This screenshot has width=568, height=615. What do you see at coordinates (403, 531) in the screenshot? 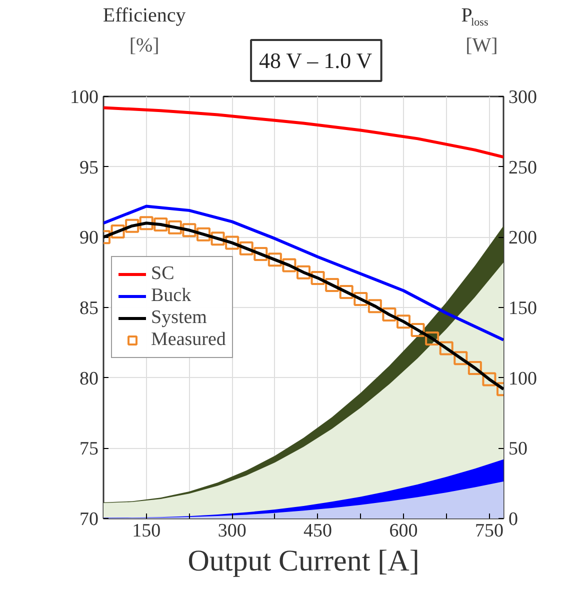
I see `x-tick-label: 600` at bounding box center [403, 531].